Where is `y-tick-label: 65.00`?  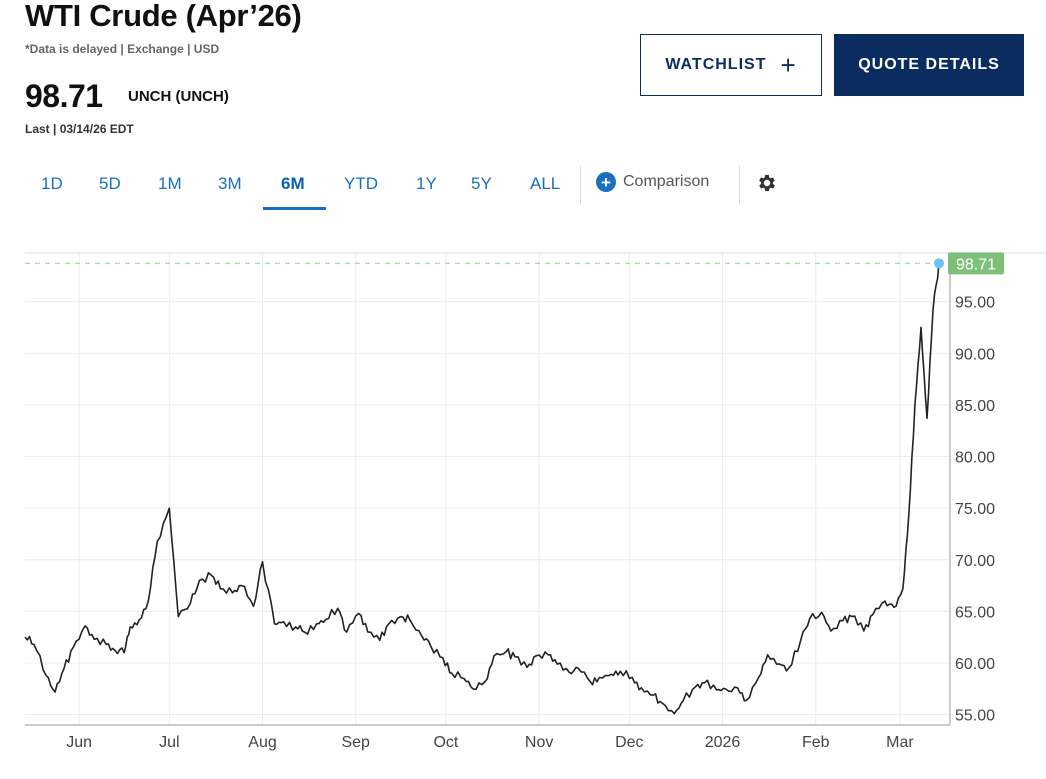
y-tick-label: 65.00 is located at coordinates (975, 612).